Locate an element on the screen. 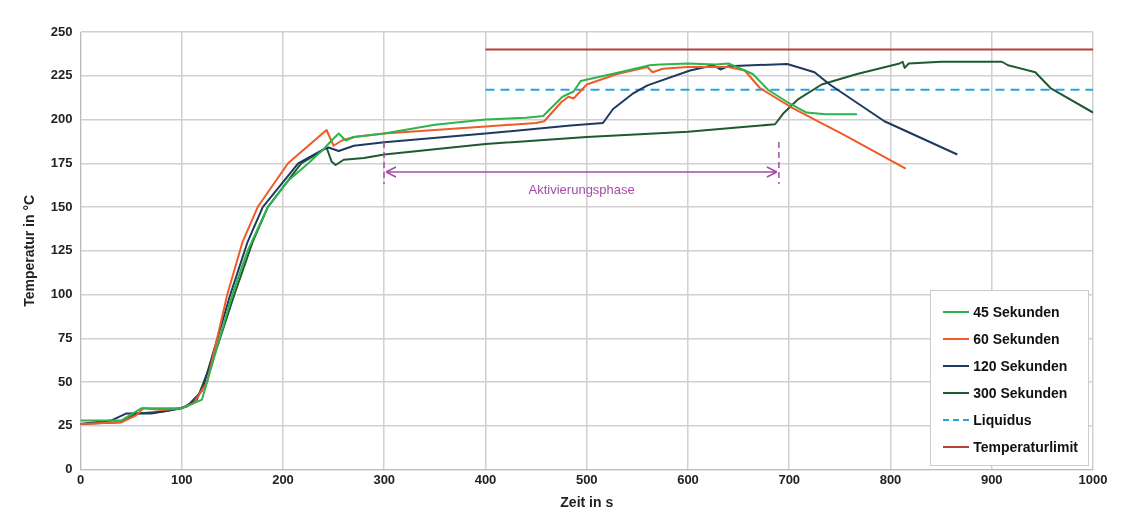  legend-label: Liquidus is located at coordinates (1002, 420).